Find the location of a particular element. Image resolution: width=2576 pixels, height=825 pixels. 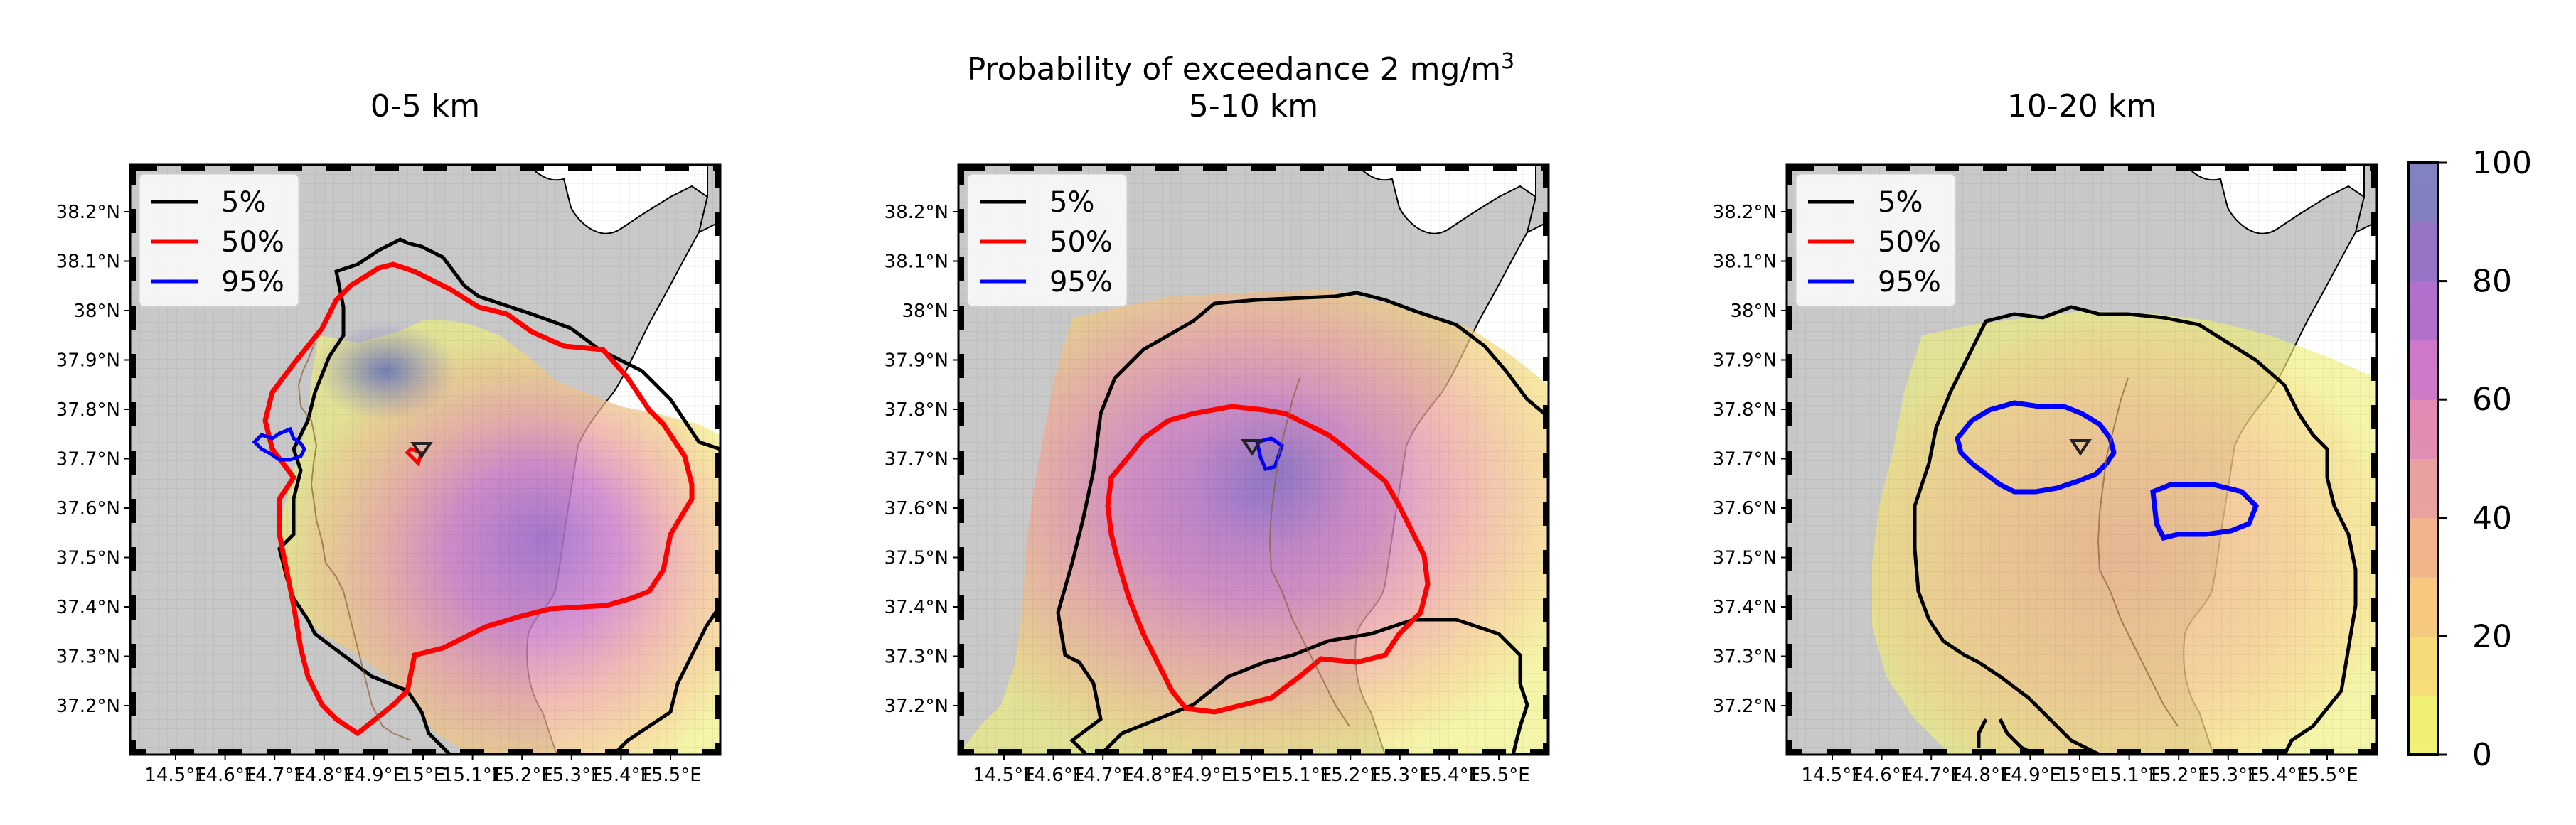

colorbar-tick-label: 80 is located at coordinates (2492, 282).